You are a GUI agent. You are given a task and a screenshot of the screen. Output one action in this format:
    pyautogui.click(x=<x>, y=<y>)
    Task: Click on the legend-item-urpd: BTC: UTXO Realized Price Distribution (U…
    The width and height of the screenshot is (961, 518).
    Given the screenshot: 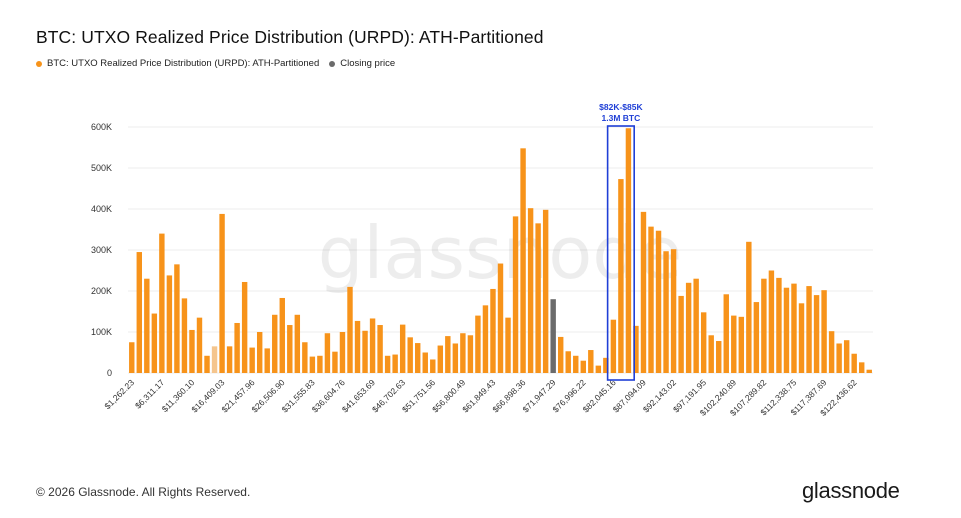 What is the action you would take?
    pyautogui.click(x=177, y=63)
    